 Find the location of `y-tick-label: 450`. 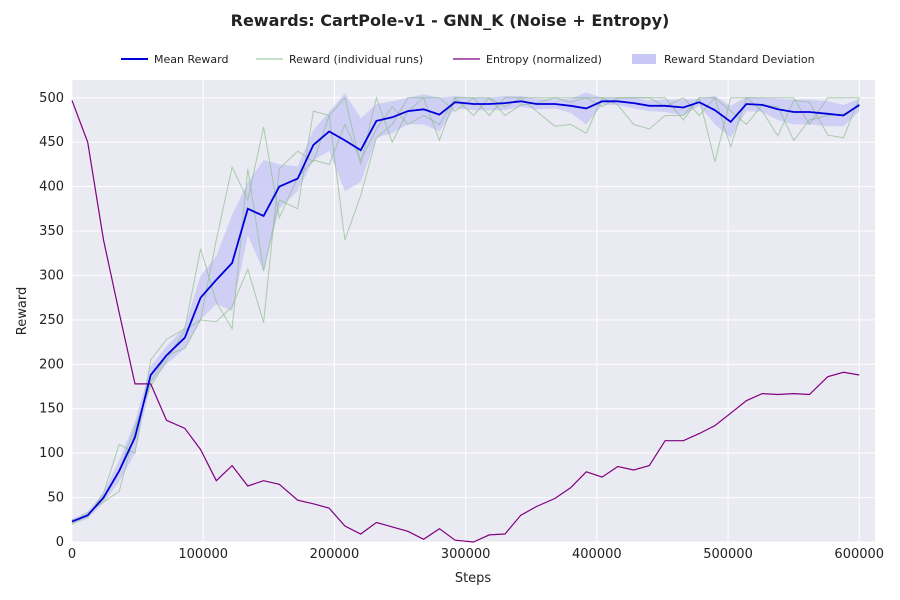

y-tick-label: 450 is located at coordinates (51, 142).